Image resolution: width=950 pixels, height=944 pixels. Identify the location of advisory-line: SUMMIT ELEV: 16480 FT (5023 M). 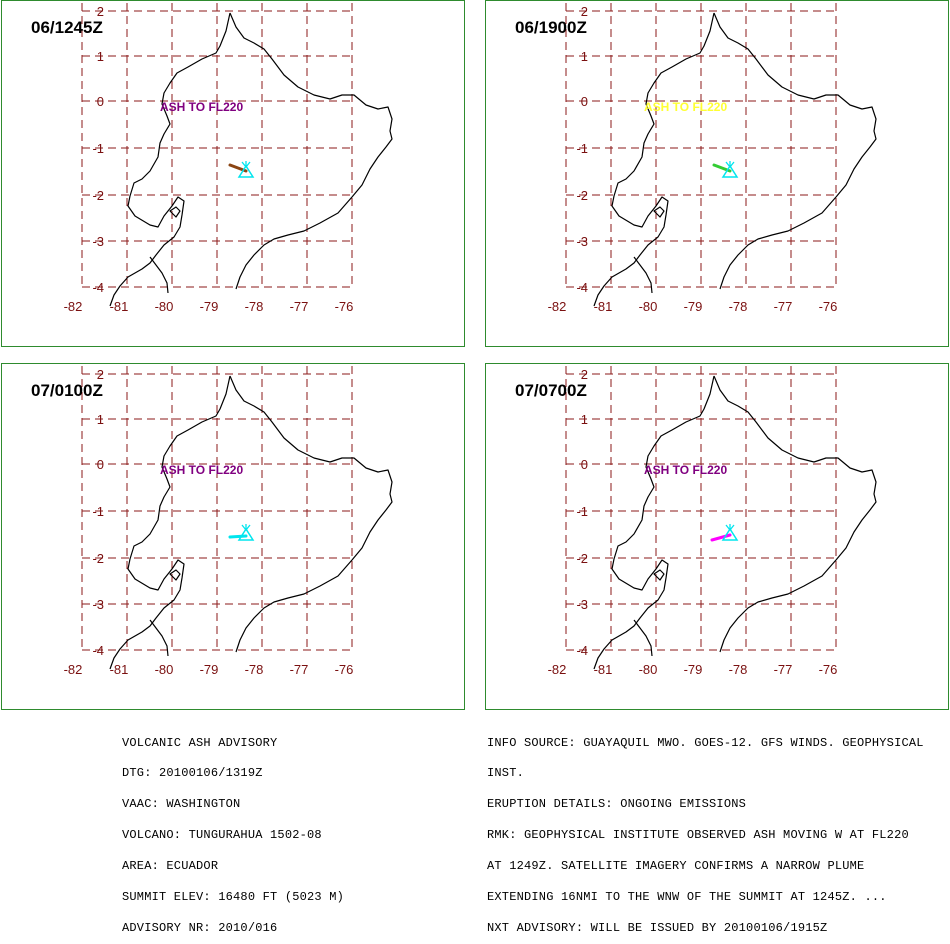
(233, 897).